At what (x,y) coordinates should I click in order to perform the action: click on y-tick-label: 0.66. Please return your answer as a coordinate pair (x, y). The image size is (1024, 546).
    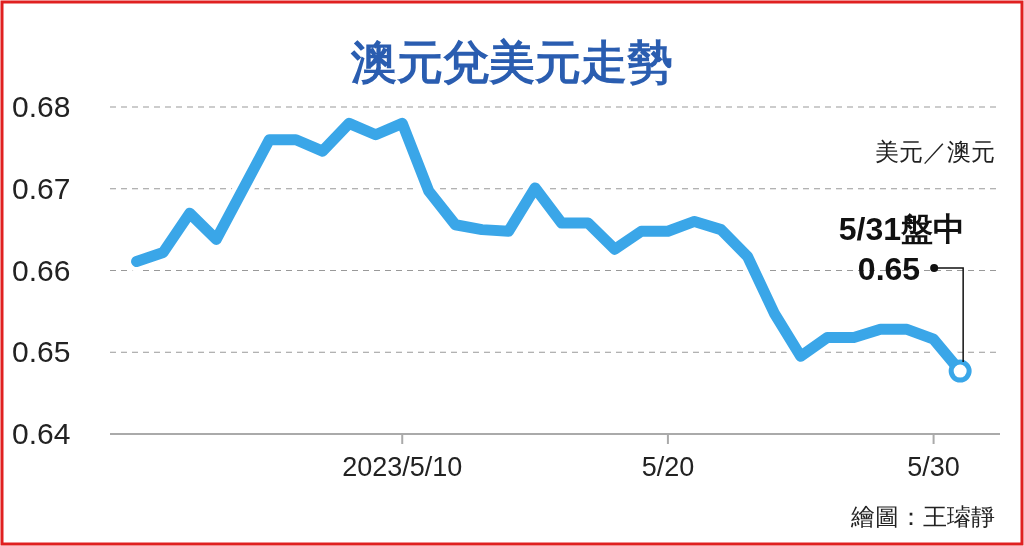
    Looking at the image, I should click on (41, 270).